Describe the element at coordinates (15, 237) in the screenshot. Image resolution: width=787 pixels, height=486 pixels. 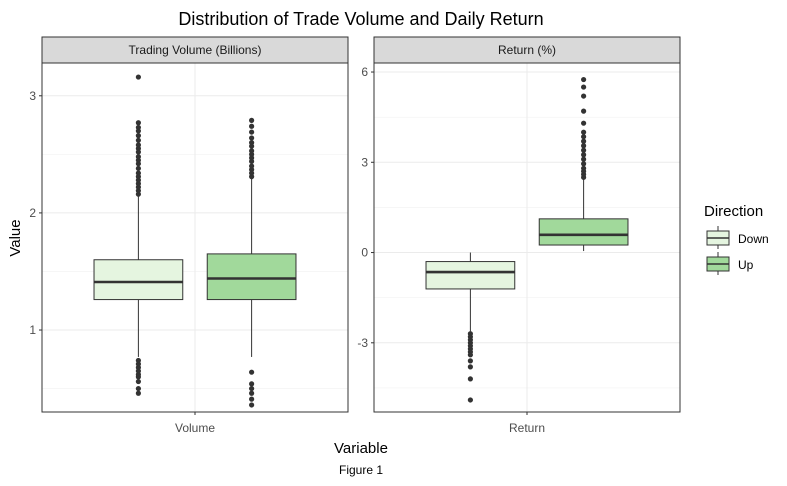
I see `y-axis-label: Value` at that location.